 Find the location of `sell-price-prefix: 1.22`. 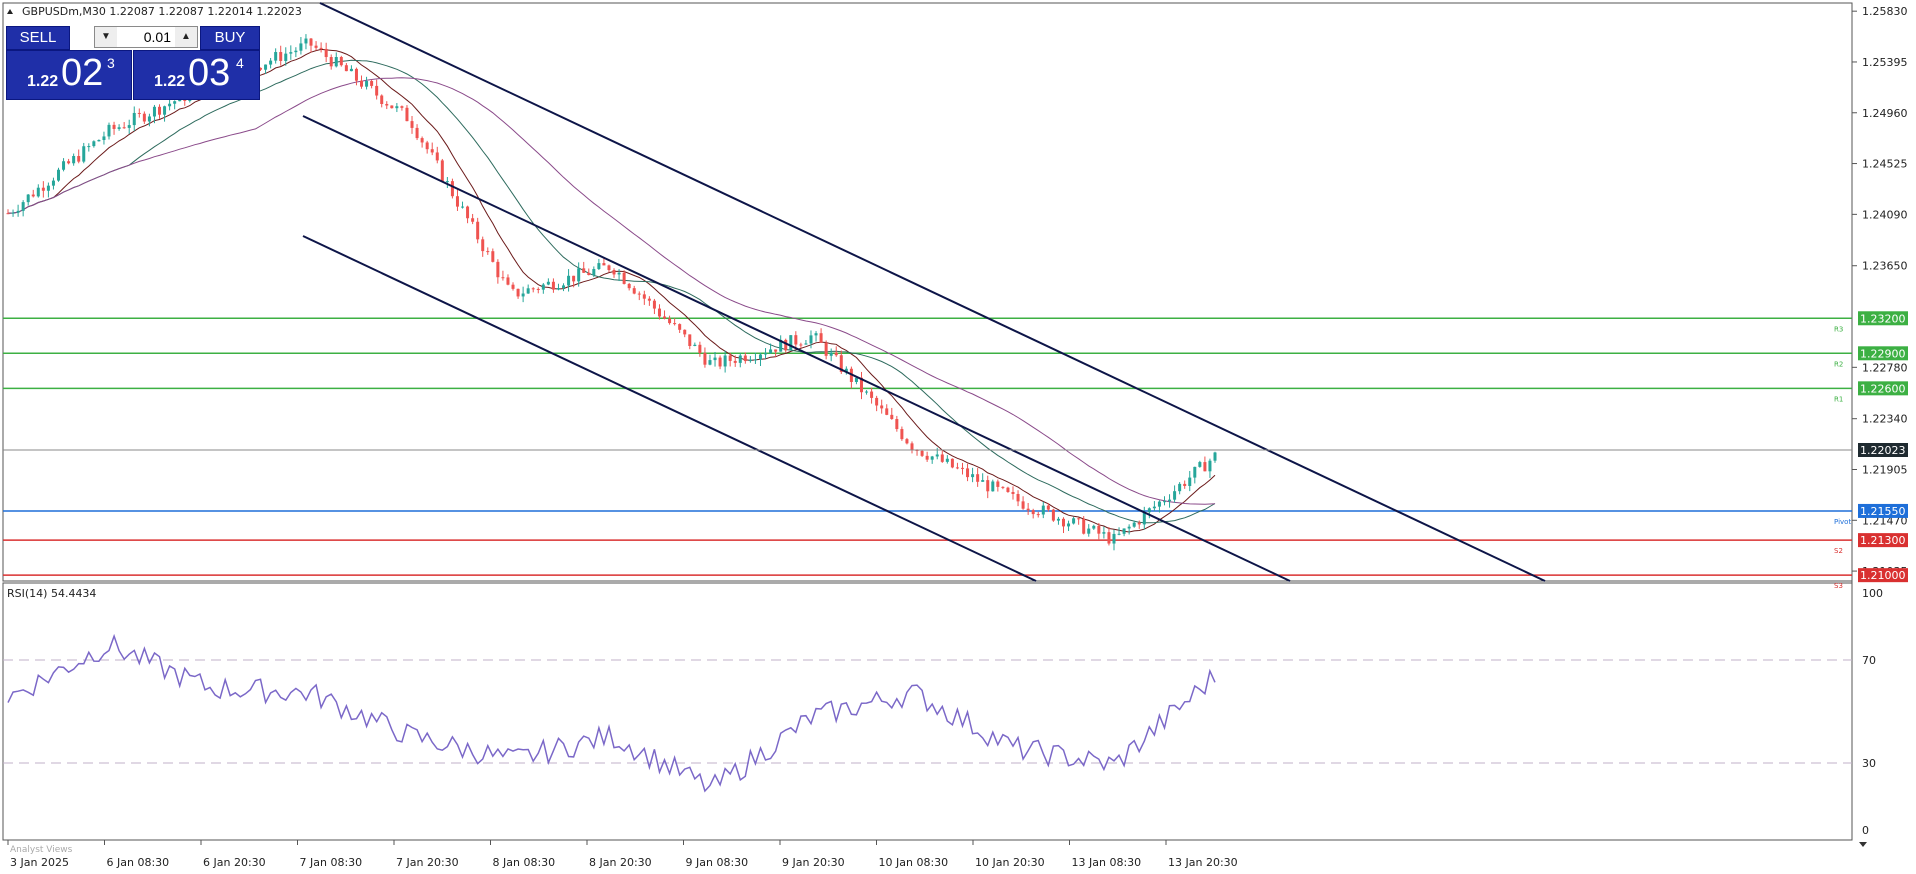

sell-price-prefix: 1.22 is located at coordinates (43, 81).